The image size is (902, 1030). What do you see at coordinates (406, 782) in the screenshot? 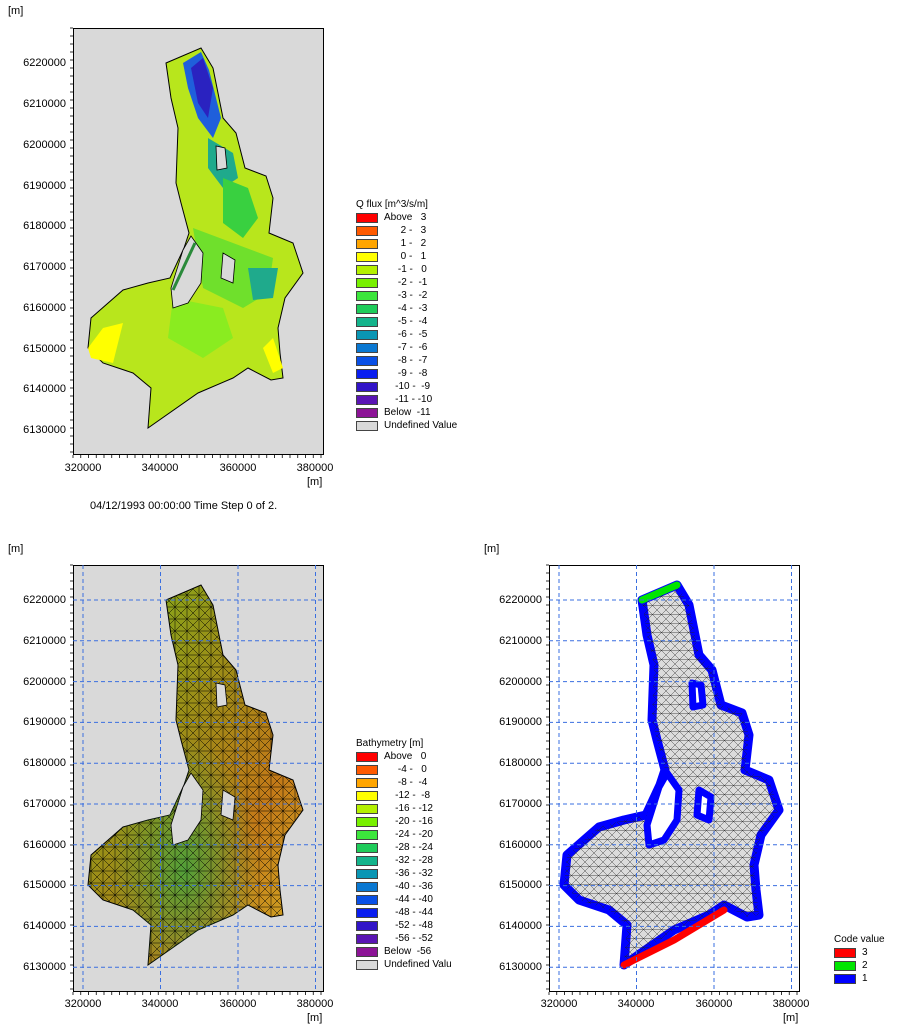
I see `legend-label: -8 - -4` at bounding box center [406, 782].